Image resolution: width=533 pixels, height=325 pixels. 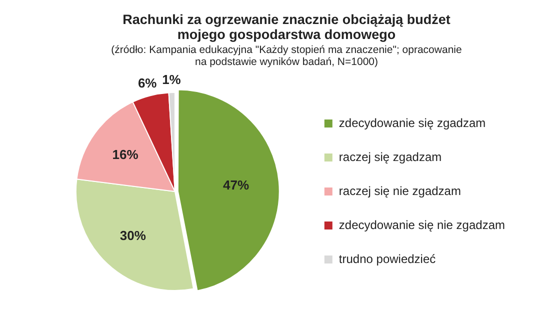 What do you see at coordinates (148, 83) in the screenshot?
I see `data-label: 6%` at bounding box center [148, 83].